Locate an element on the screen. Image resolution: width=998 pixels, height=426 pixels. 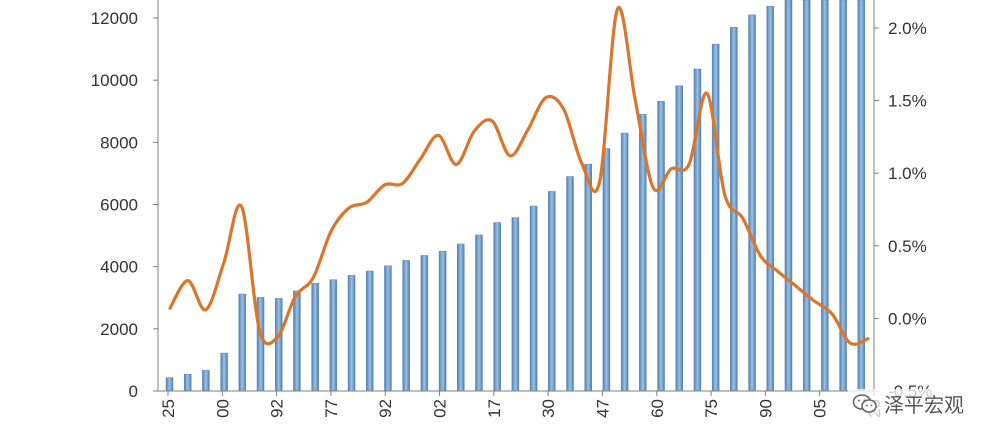
right-tick-label: 0.5% is located at coordinates (907, 246).